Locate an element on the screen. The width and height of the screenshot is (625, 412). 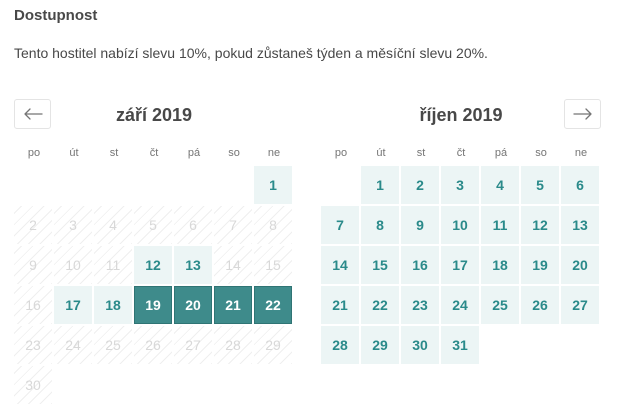
day-cell: 31 is located at coordinates (460, 345).